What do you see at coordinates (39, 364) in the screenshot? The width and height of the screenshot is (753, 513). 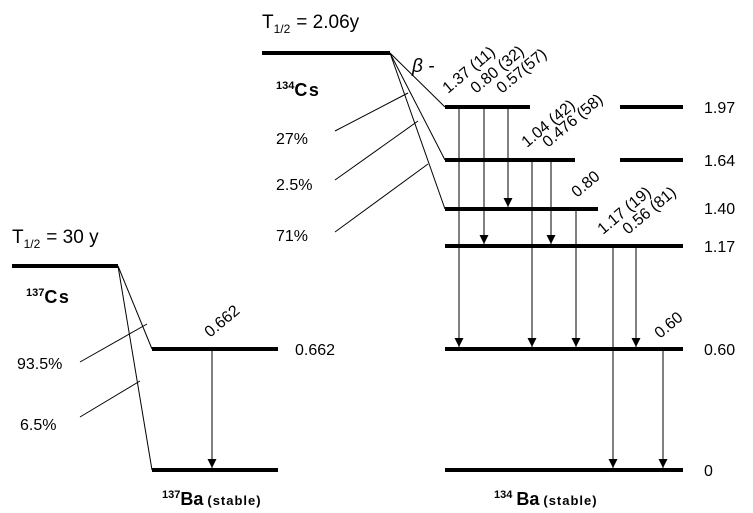 I see `cs137-branch-93: 93.5%` at bounding box center [39, 364].